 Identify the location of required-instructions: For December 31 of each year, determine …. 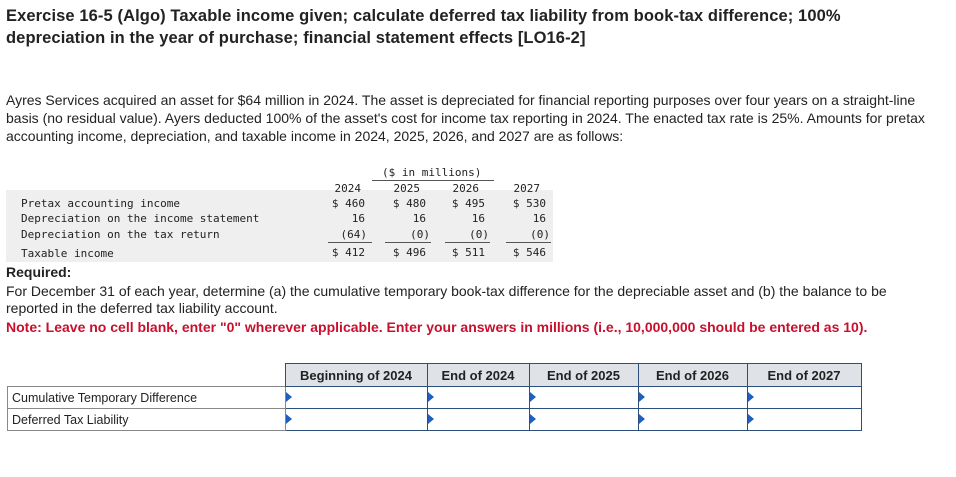
(446, 299).